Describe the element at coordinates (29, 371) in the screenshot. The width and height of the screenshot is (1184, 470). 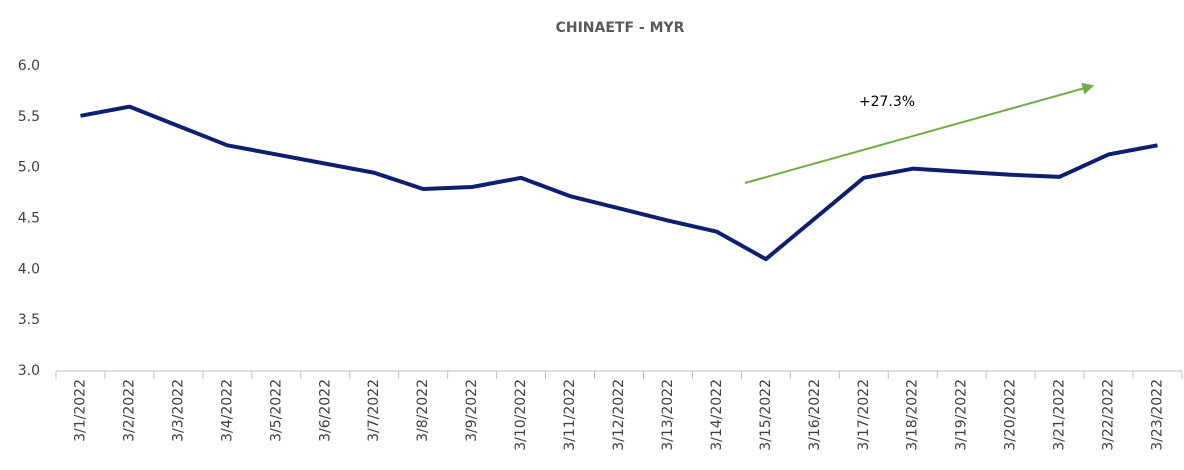
I see `y-tick-label: 3.0` at that location.